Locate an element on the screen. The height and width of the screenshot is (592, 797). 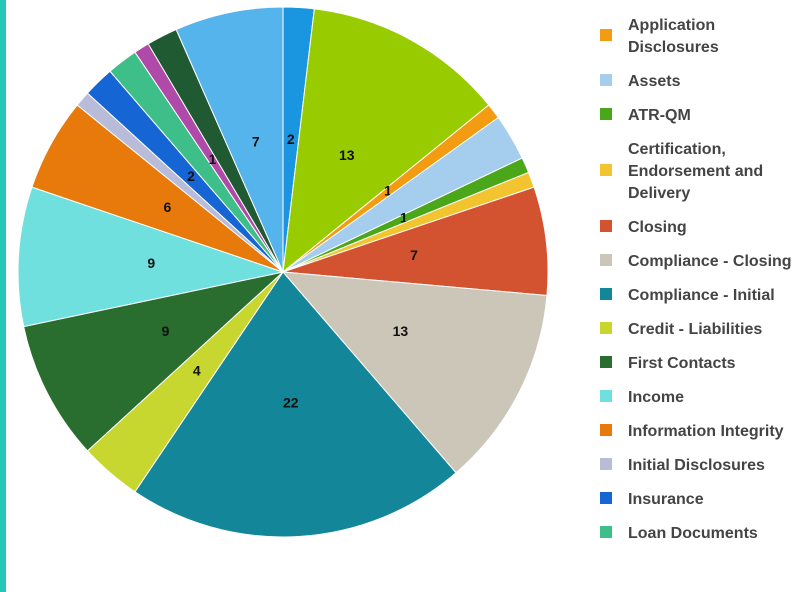
legend-line: Disclosures is located at coordinates (673, 47).